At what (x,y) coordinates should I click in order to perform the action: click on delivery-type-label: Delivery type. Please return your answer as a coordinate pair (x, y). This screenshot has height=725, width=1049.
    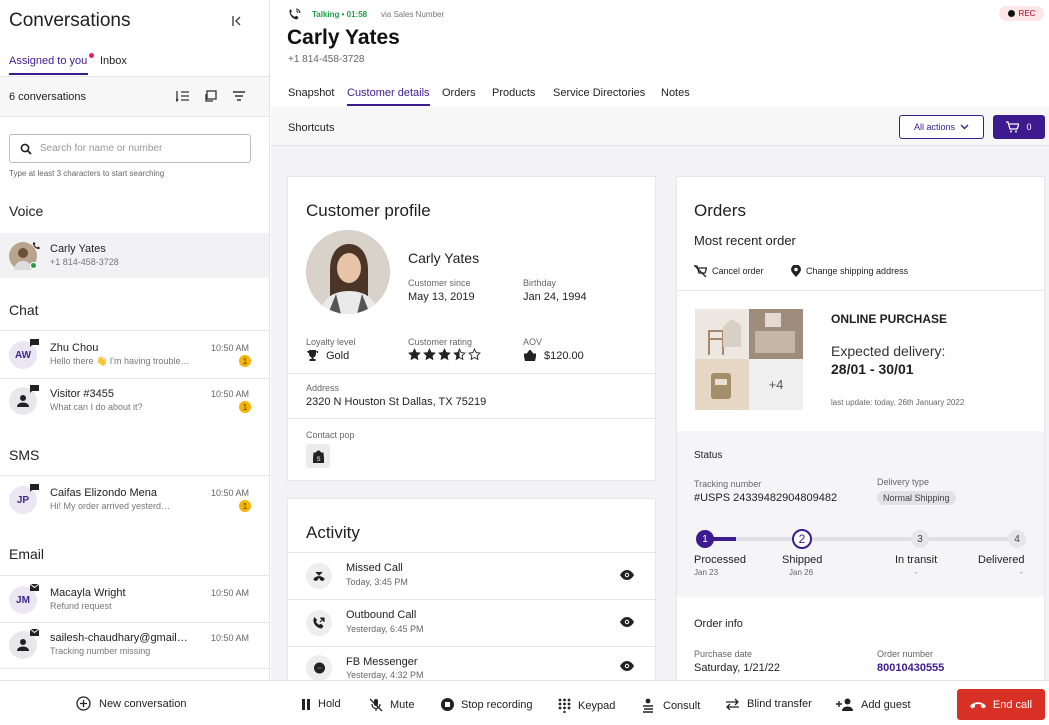
    Looking at the image, I should click on (903, 482).